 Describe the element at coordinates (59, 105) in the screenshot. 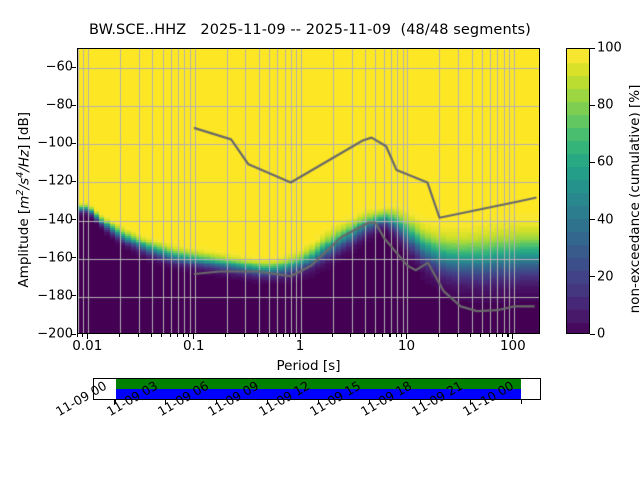

I see `y-axis-tick-label: −80` at that location.